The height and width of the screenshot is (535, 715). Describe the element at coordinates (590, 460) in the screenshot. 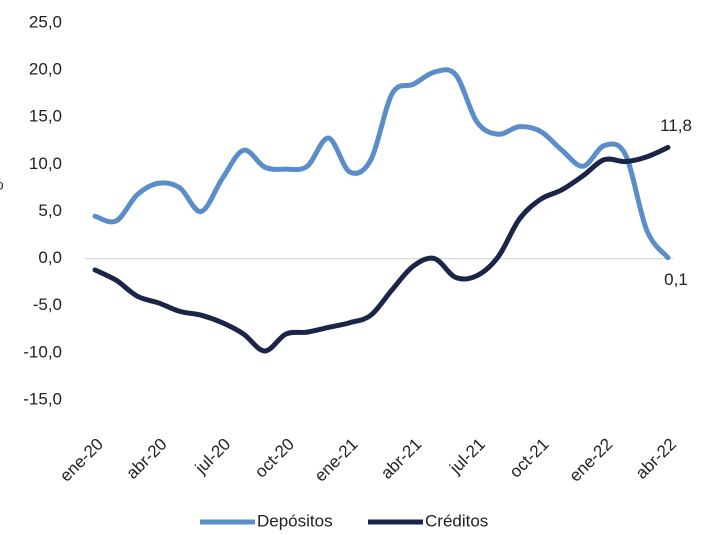

I see `x-tick-label: ene-22` at that location.